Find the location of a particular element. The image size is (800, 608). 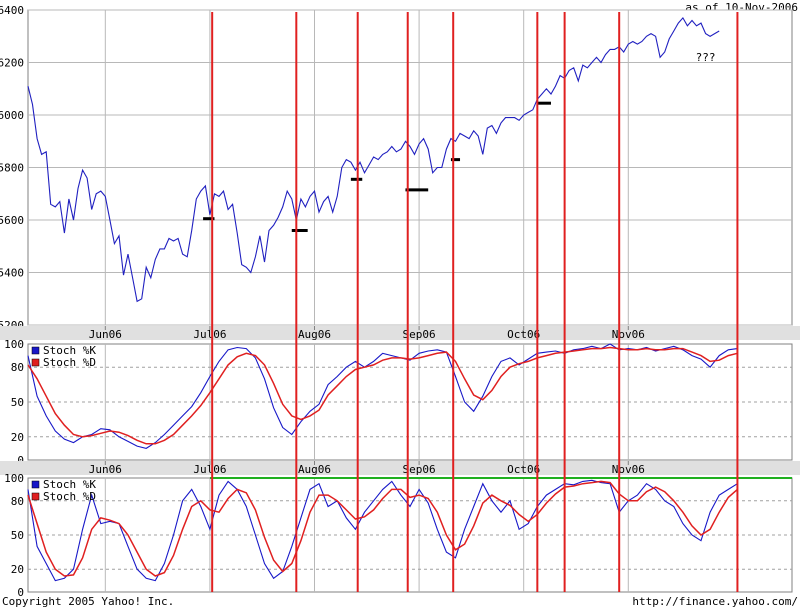

y-tick-label: 5400 is located at coordinates (12, 273).